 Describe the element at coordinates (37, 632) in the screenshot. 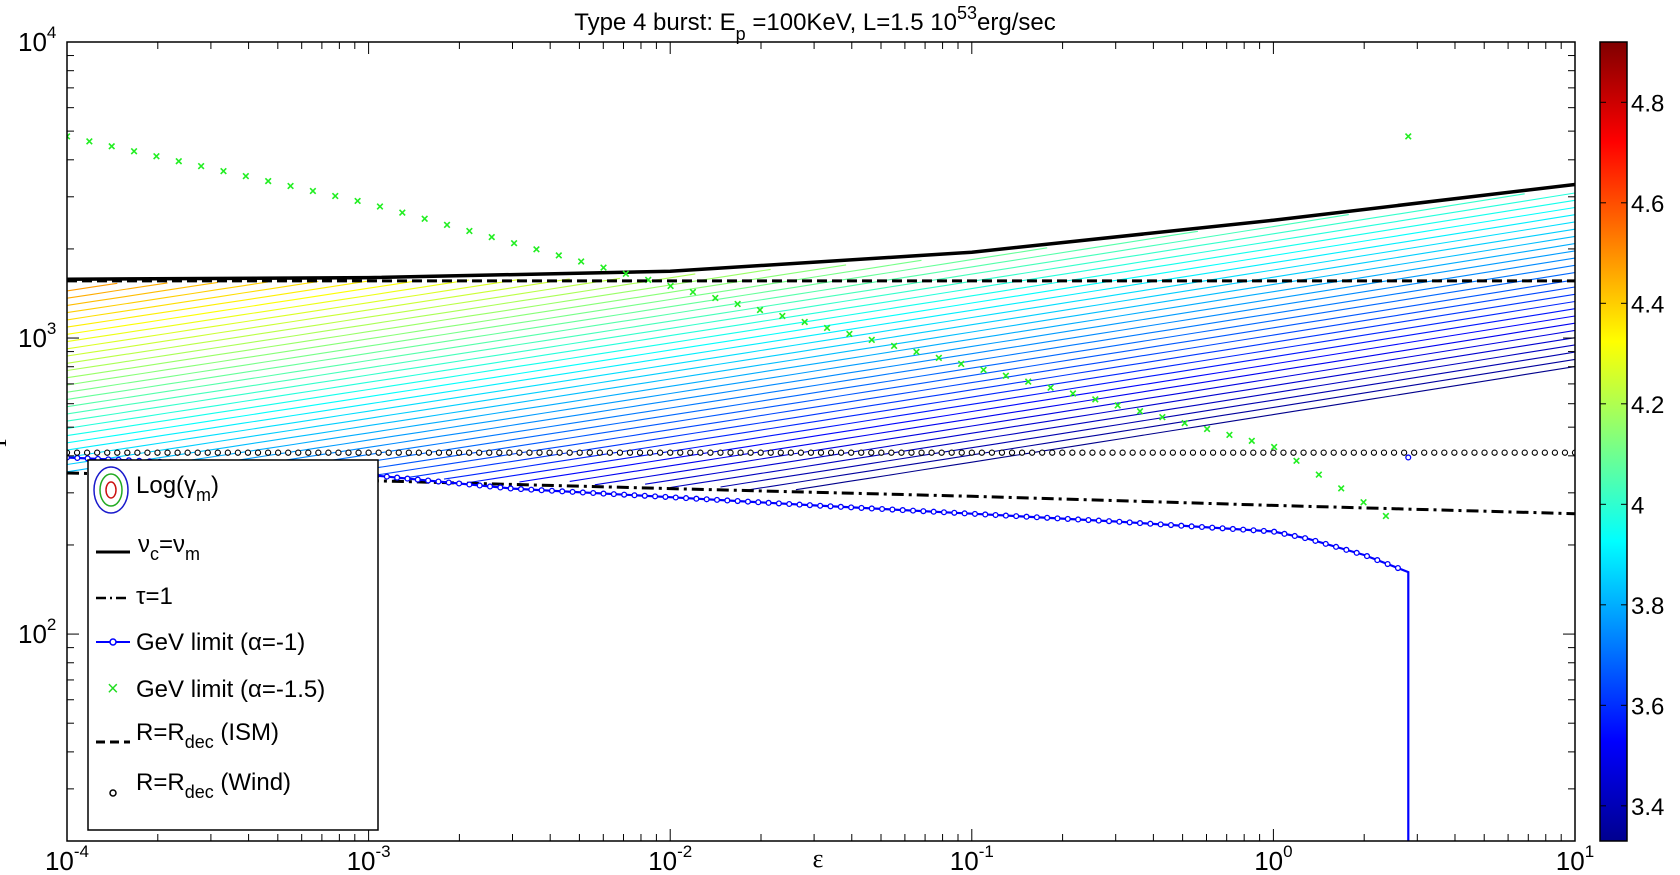

I see `y-tick-label: 102` at that location.